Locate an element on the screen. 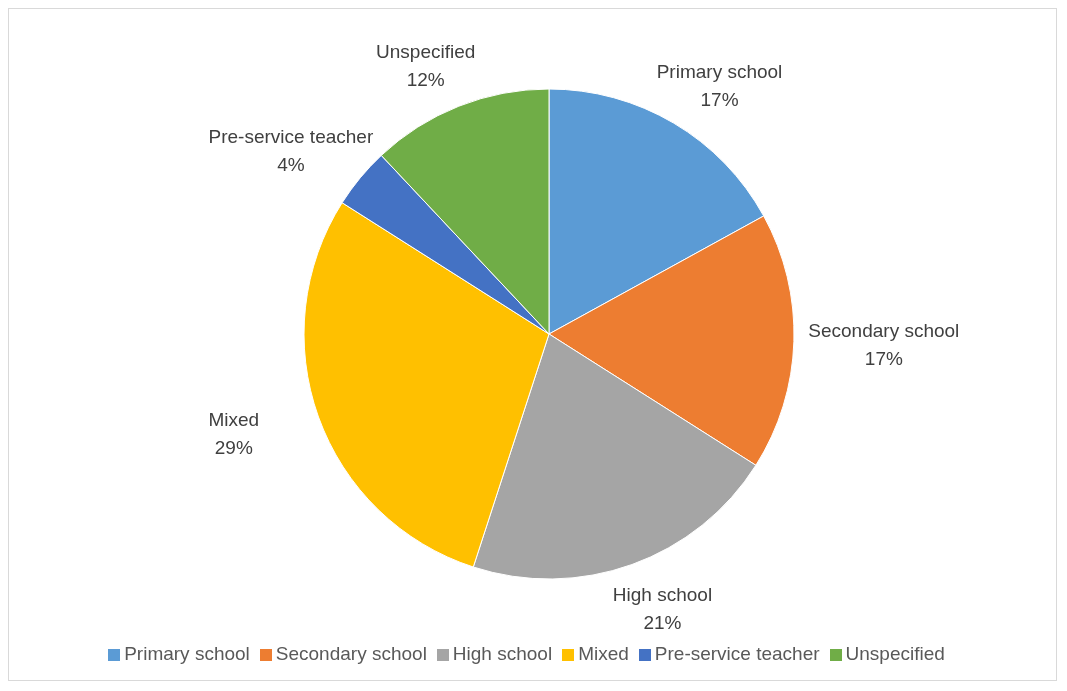  slice-label: Mixed is located at coordinates (234, 420).